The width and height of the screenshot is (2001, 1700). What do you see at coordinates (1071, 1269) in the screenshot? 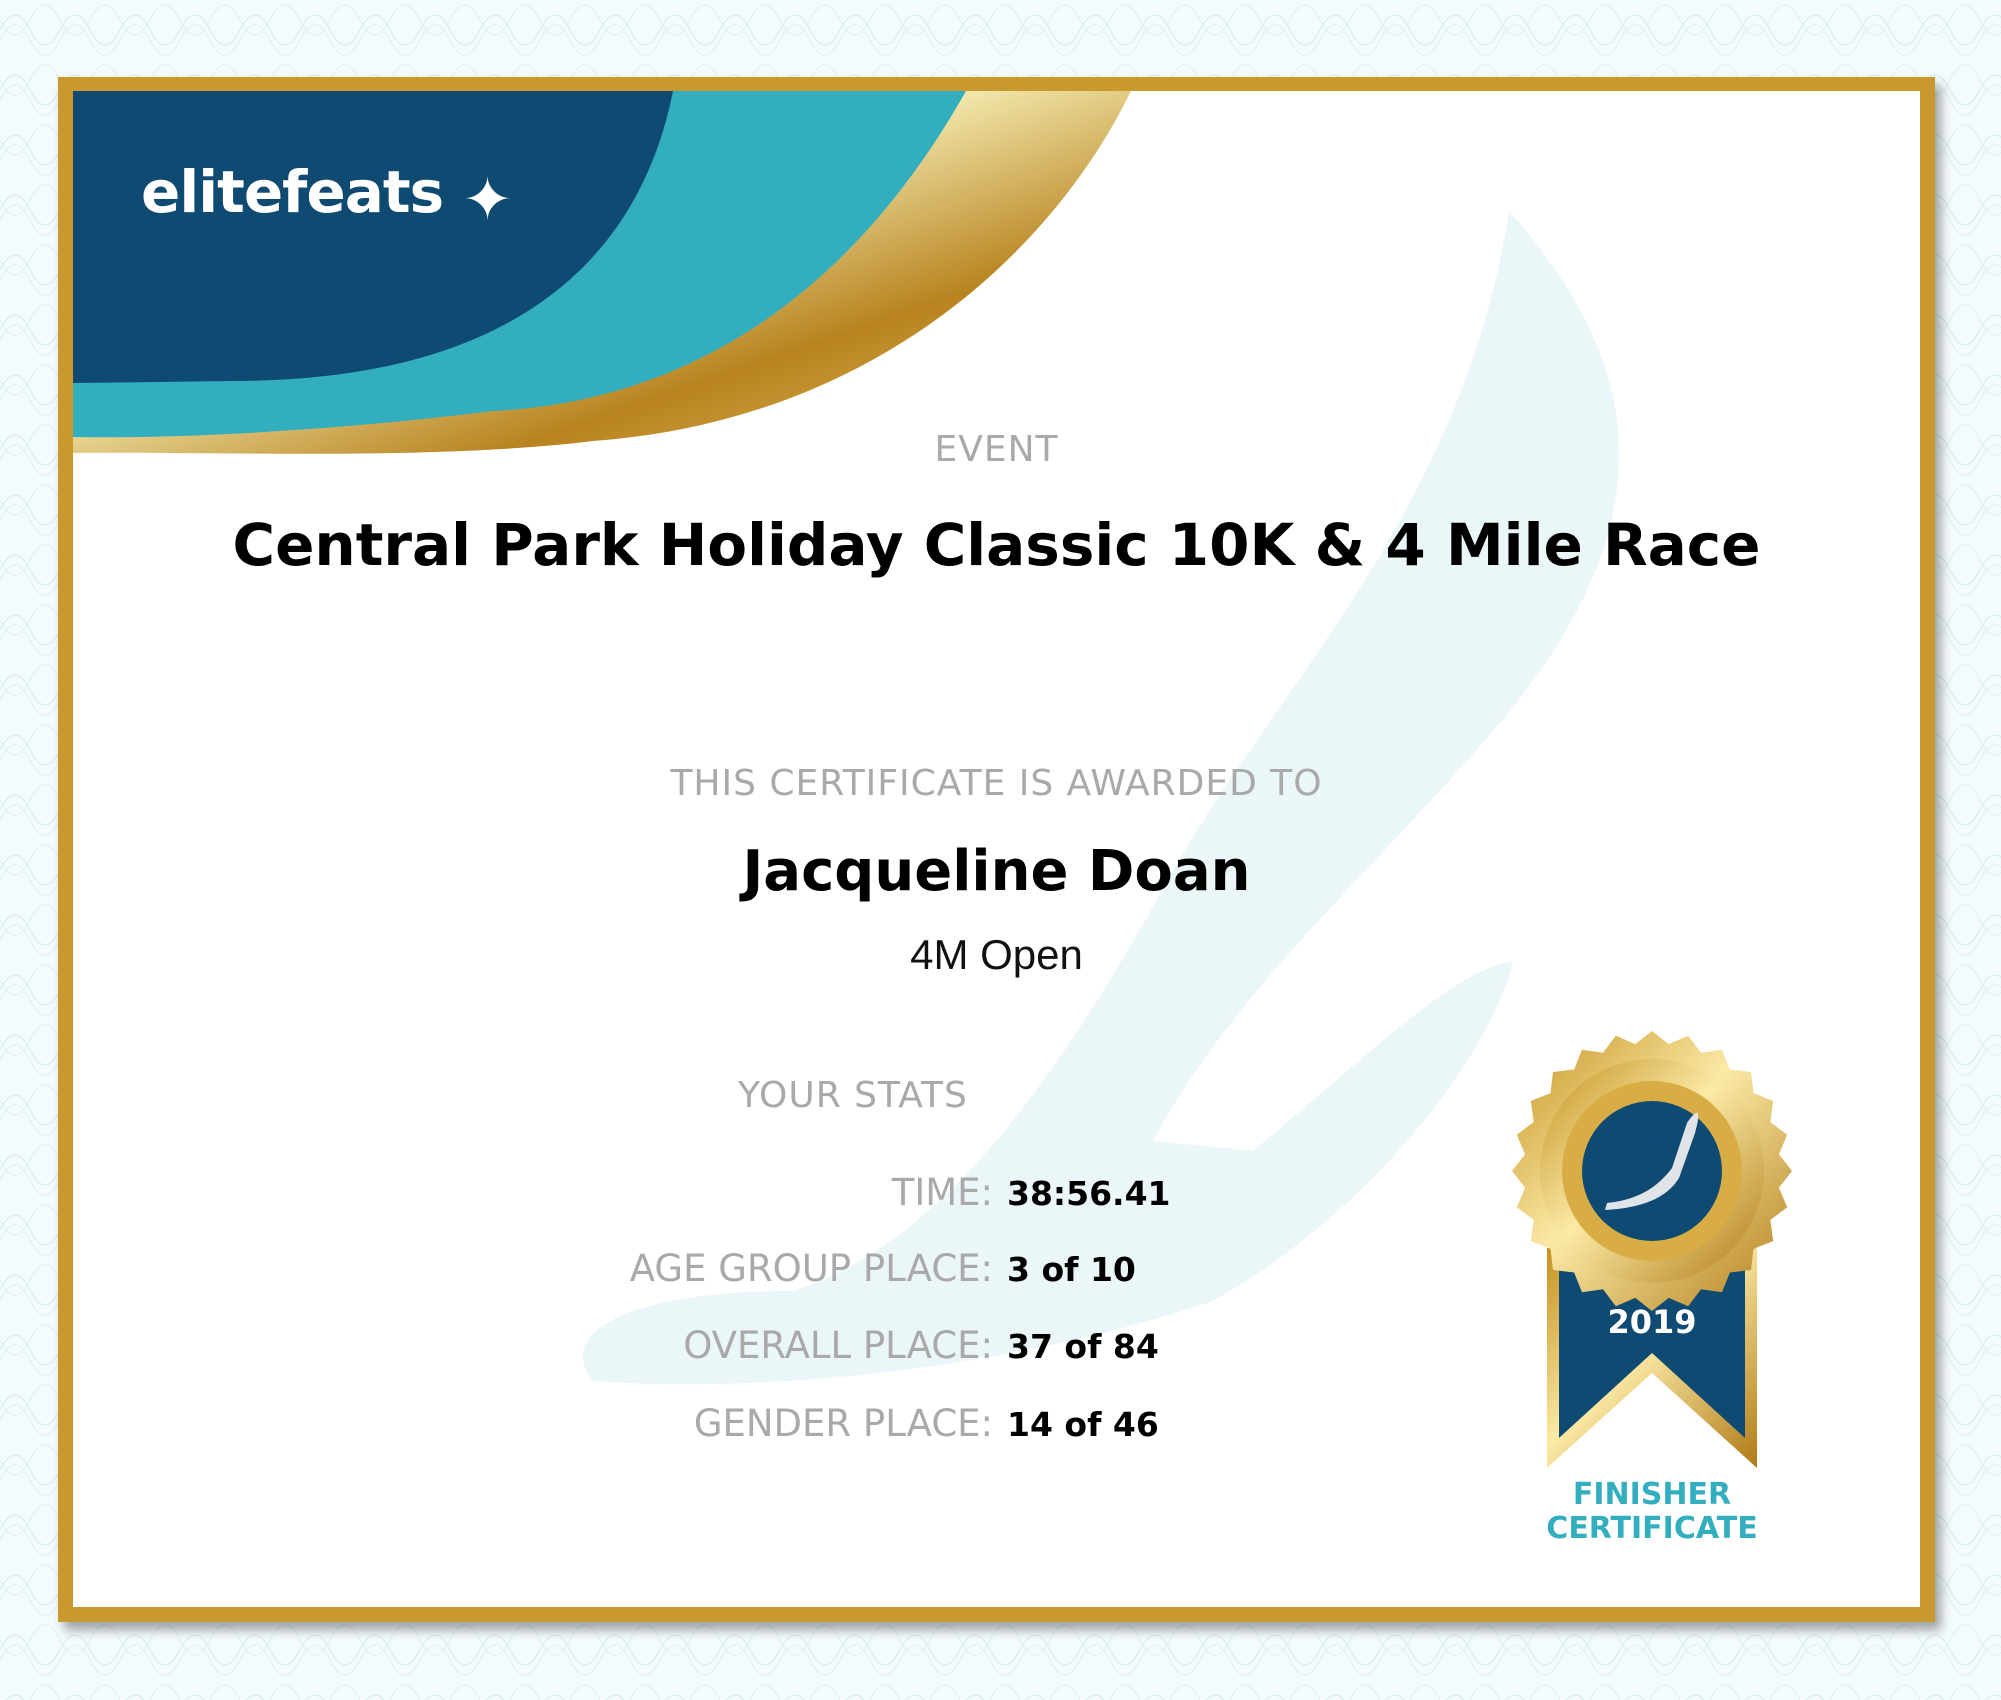
I see `stat-value: 3 of 10` at bounding box center [1071, 1269].